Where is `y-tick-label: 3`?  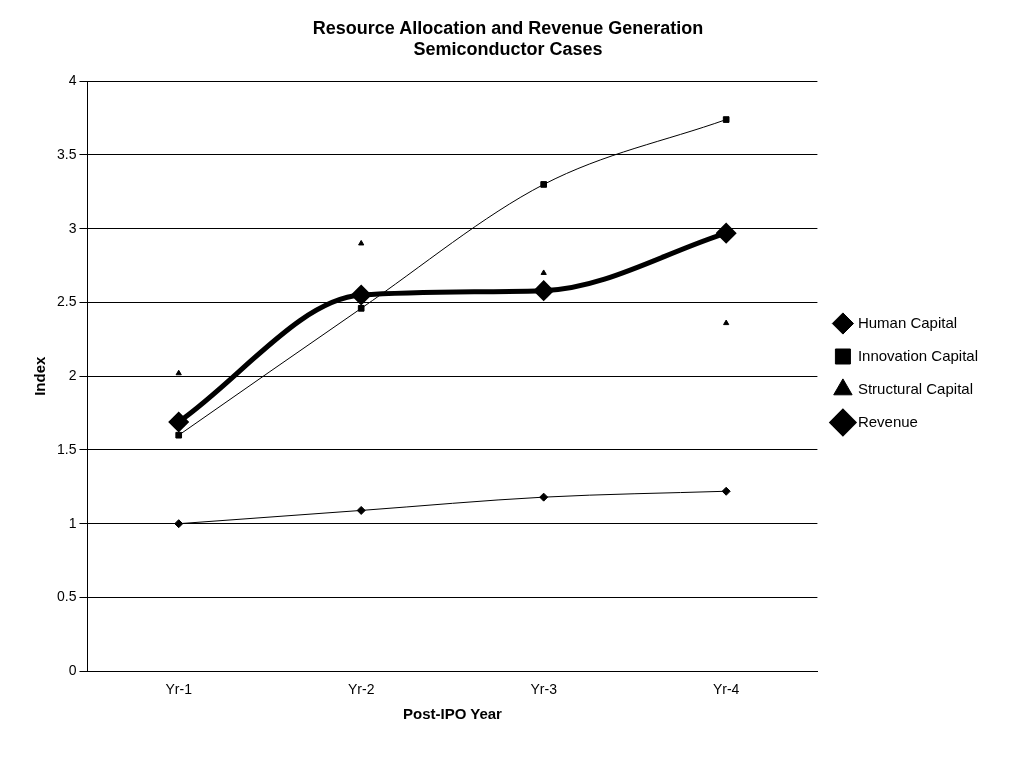 y-tick-label: 3 is located at coordinates (72, 227).